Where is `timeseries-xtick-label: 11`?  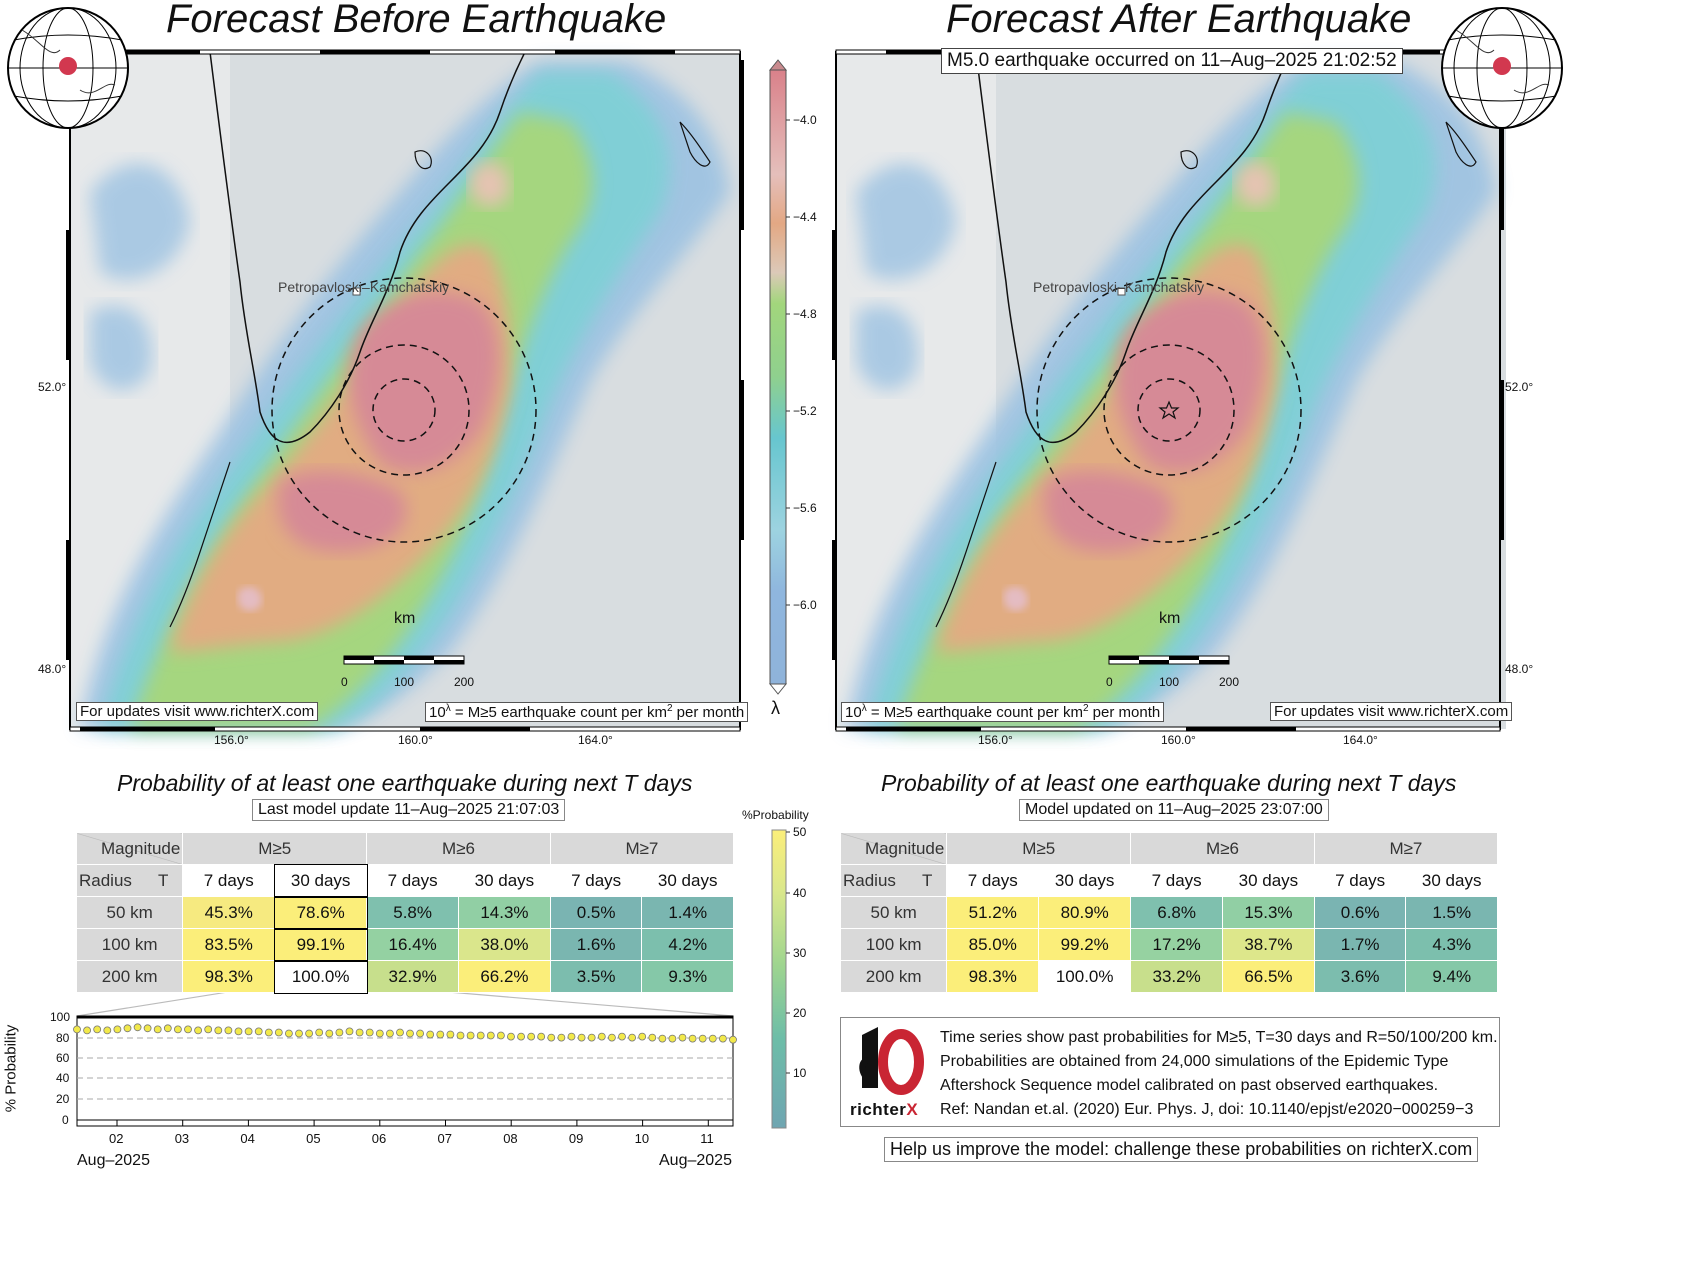 timeseries-xtick-label: 11 is located at coordinates (707, 1138).